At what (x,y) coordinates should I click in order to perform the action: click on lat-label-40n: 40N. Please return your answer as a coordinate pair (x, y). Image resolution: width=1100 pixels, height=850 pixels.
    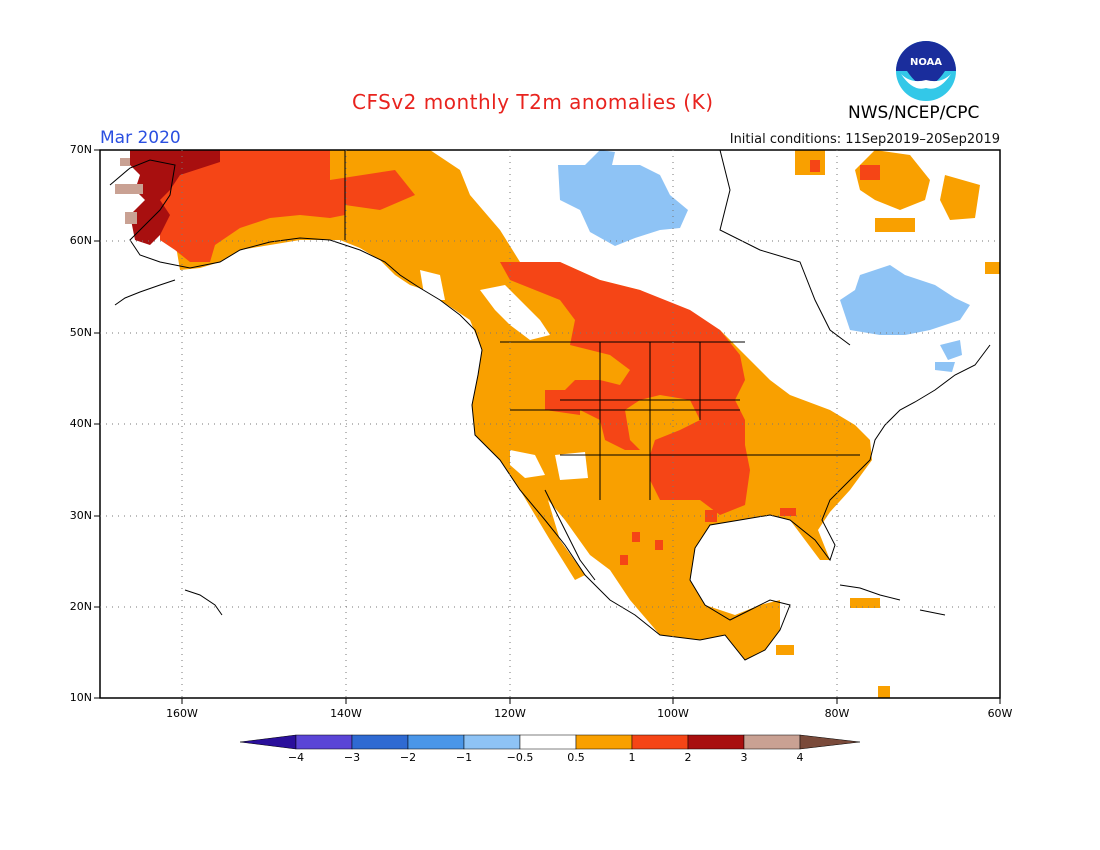
    Looking at the image, I should click on (80, 423).